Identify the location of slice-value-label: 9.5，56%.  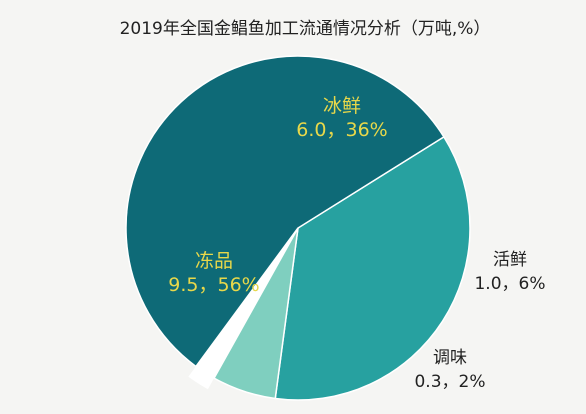
(213, 285).